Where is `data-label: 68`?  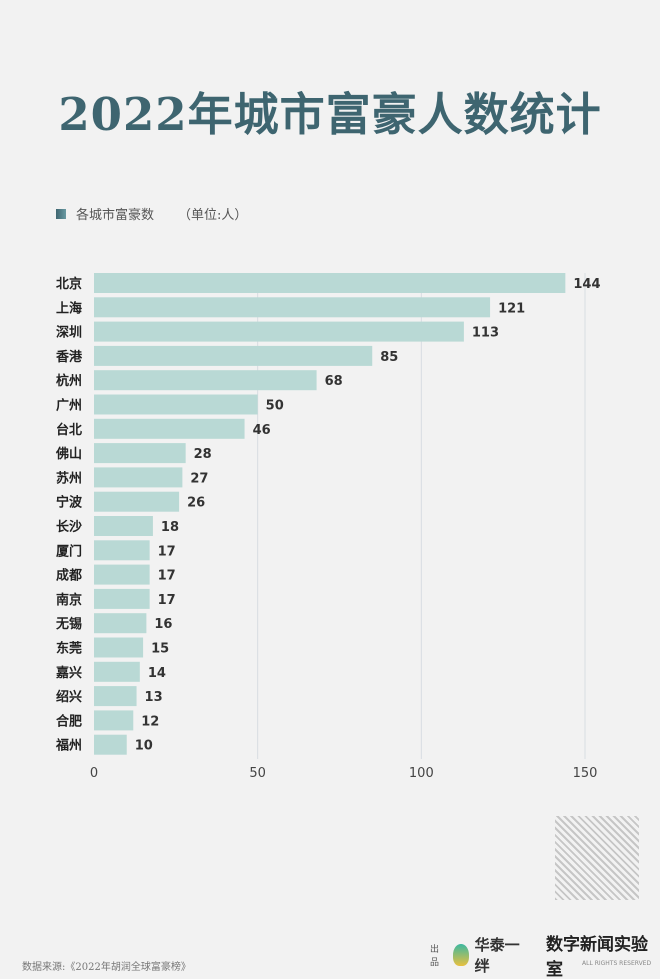 data-label: 68 is located at coordinates (334, 381).